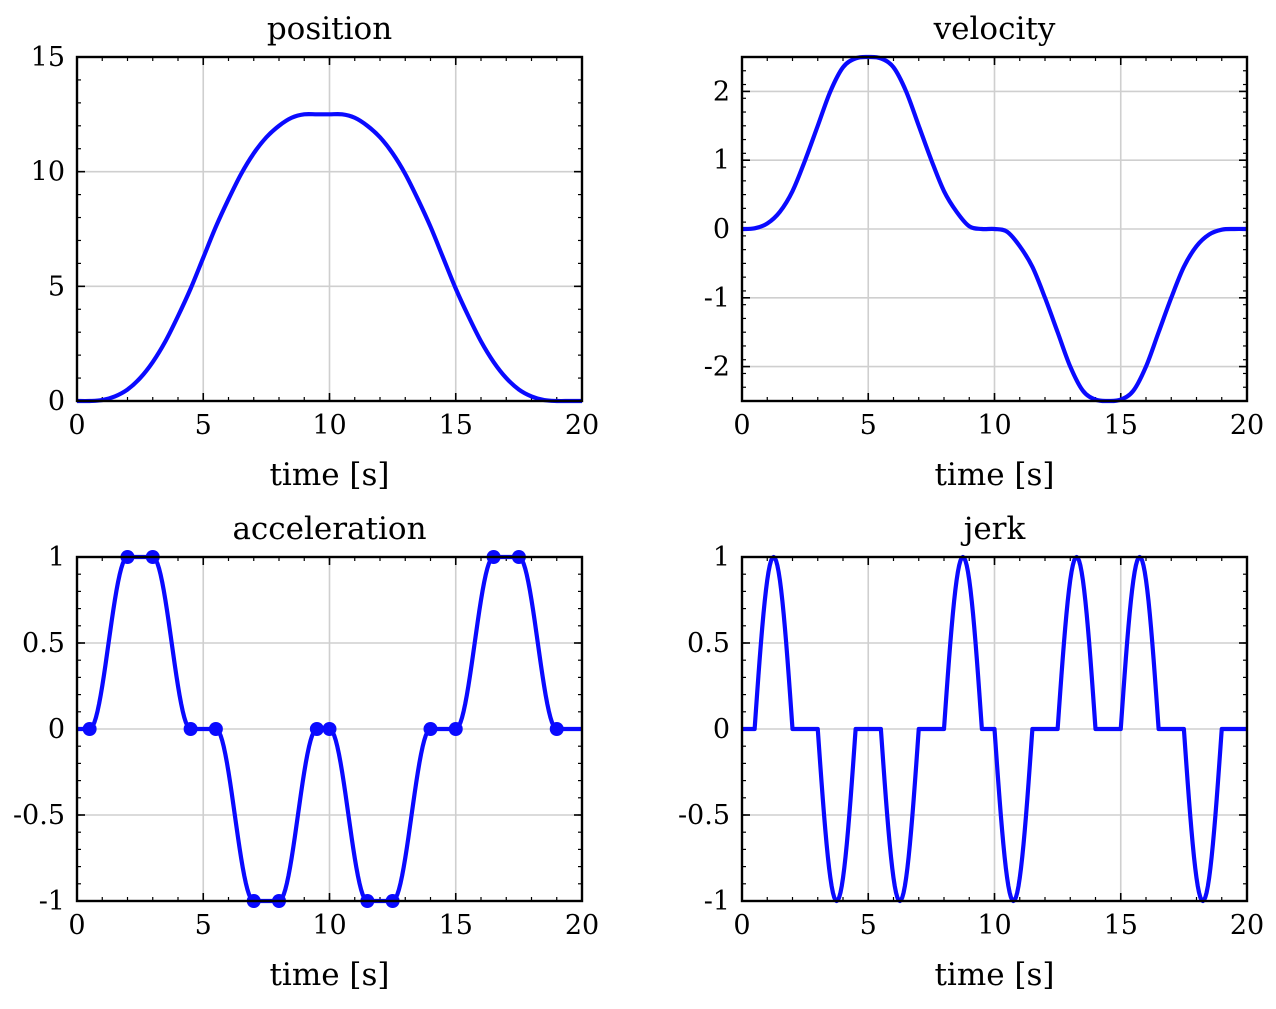 The width and height of the screenshot is (1276, 1009). I want to click on chart-title: acceleration, so click(329, 529).